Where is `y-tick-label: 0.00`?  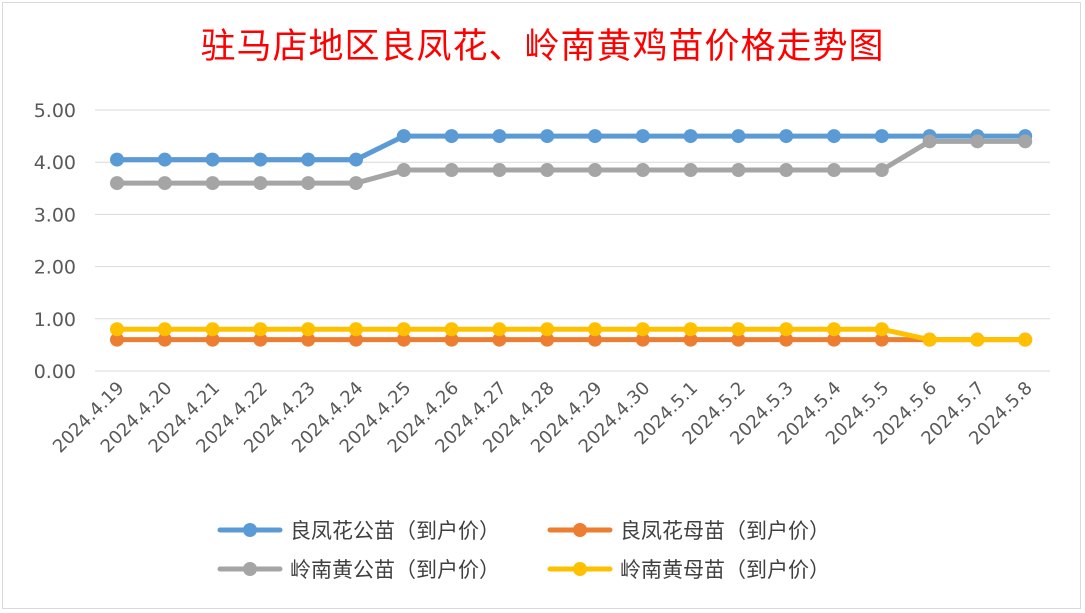 y-tick-label: 0.00 is located at coordinates (55, 372).